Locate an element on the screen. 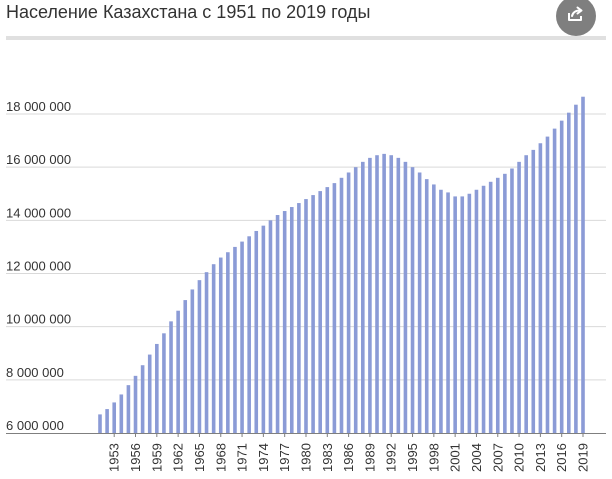 Image resolution: width=612 pixels, height=479 pixels. x-tick-label: 1983 is located at coordinates (327, 457).